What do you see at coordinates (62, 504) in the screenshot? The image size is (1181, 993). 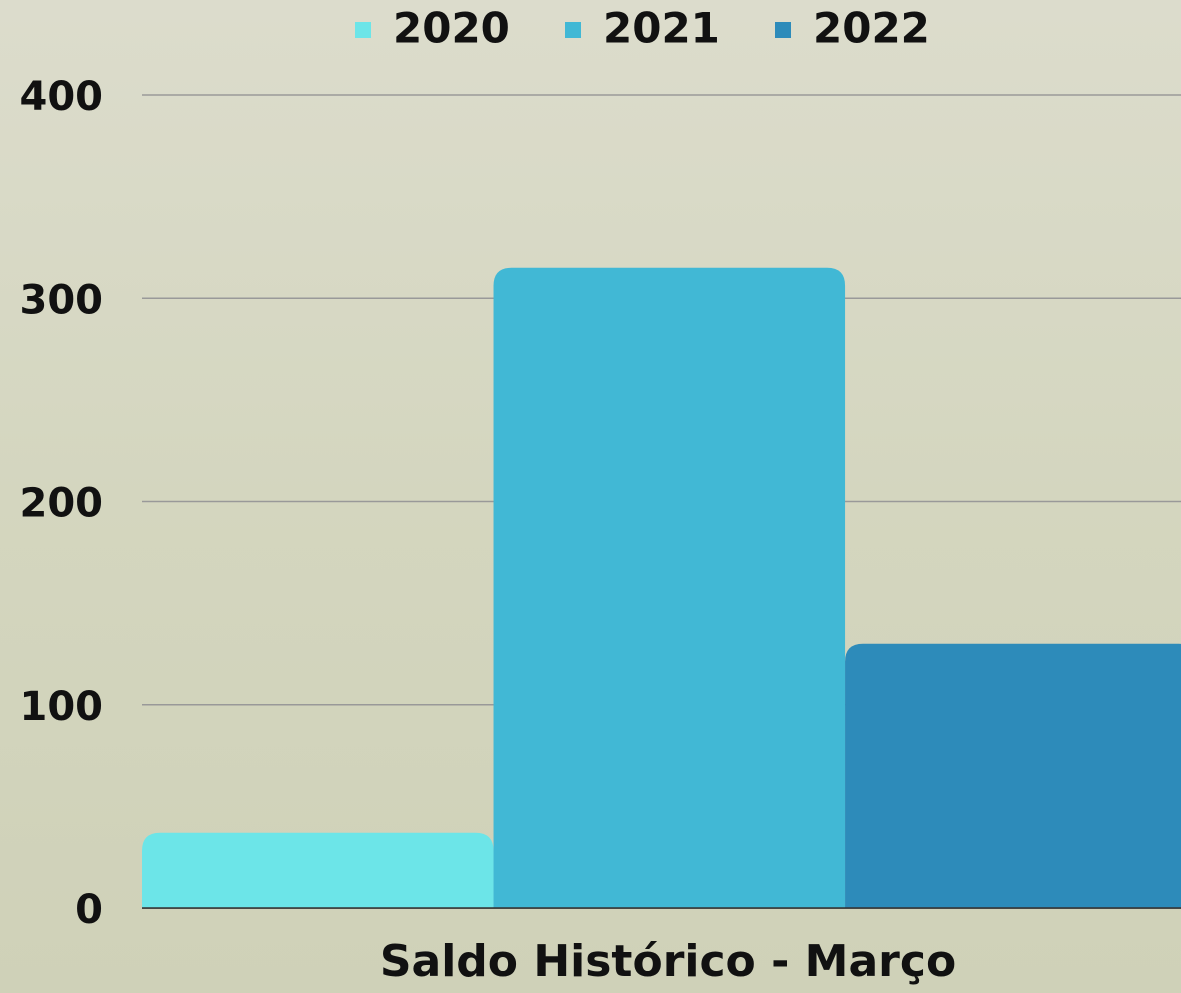 I see `y-tick-label: 200` at bounding box center [62, 504].